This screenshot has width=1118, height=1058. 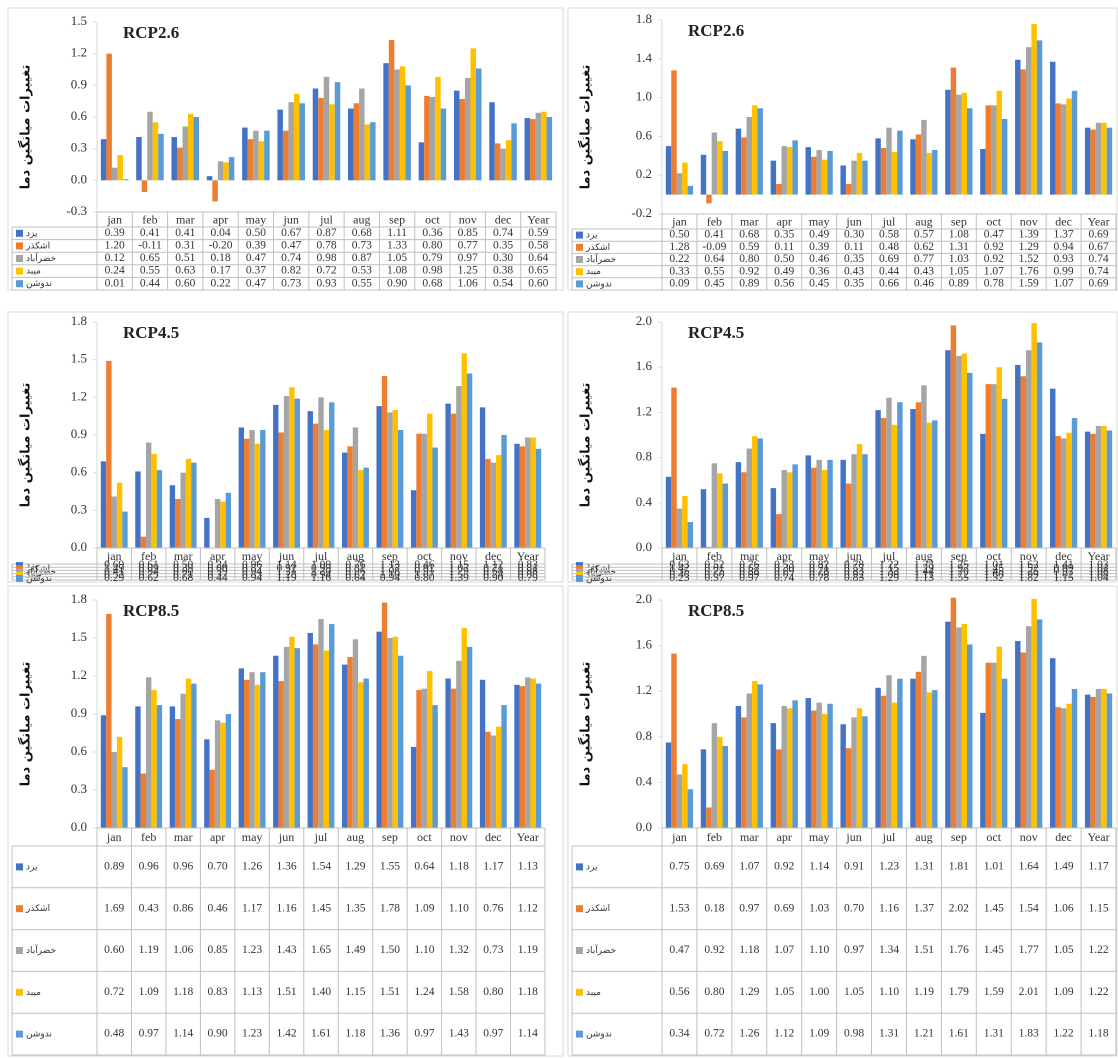 What do you see at coordinates (397, 258) in the screenshot?
I see `table-cell: 1.05` at bounding box center [397, 258].